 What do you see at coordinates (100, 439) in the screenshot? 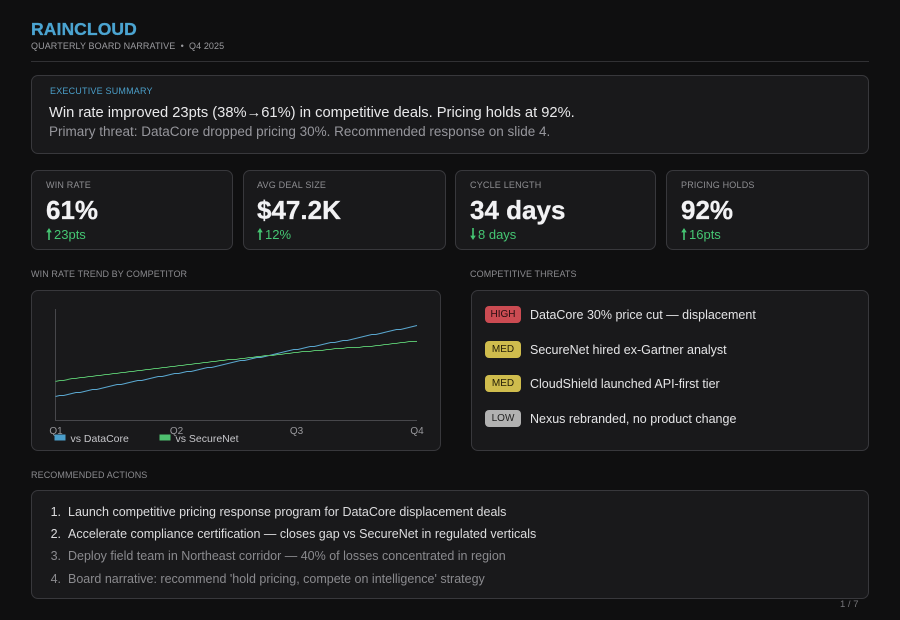
I see `svg-text: vs DataCore` at bounding box center [100, 439].